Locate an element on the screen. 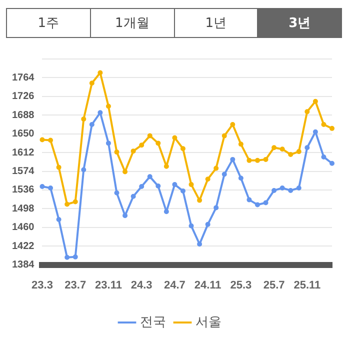  x-tick-label: 24.7 is located at coordinates (175, 285).